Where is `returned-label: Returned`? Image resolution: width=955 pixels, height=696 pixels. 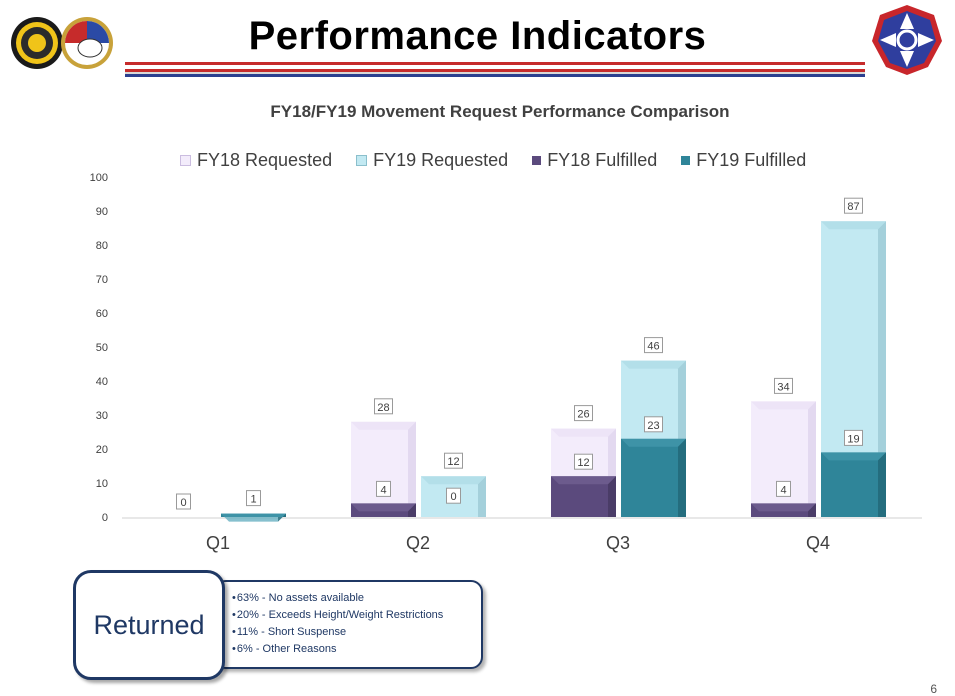
returned-label: Returned is located at coordinates (149, 624).